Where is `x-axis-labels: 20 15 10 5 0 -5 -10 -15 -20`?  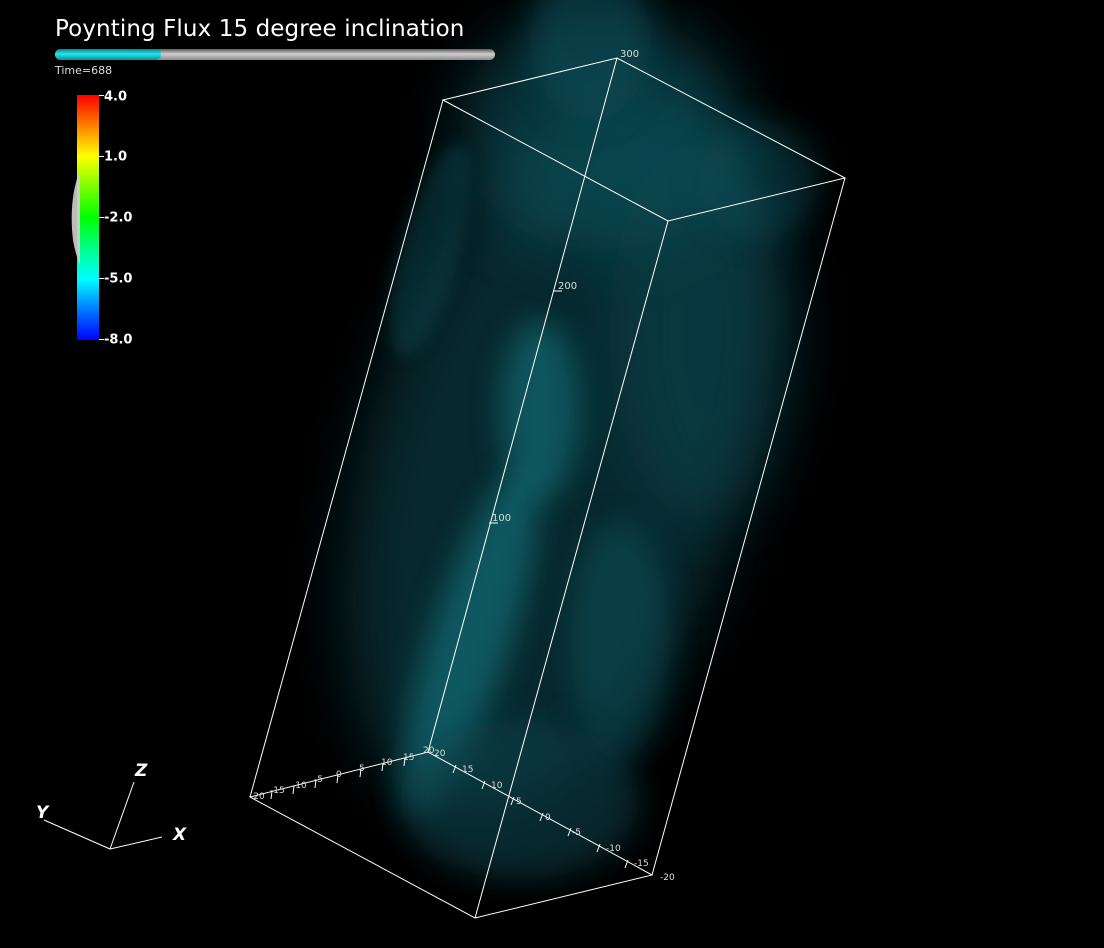 x-axis-labels: 20 15 10 5 0 -5 -10 -15 -20 is located at coordinates (554, 816).